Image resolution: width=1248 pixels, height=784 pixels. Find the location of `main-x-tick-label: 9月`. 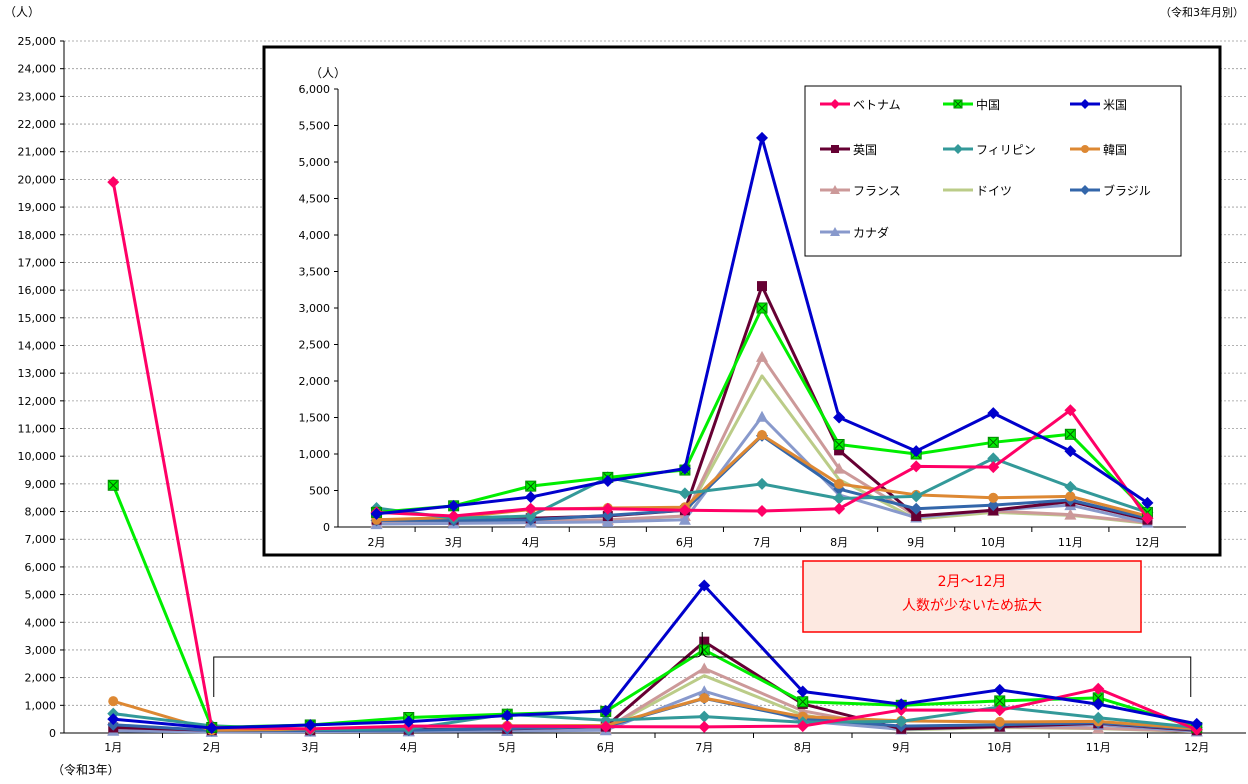

main-x-tick-label: 9月 is located at coordinates (901, 747).